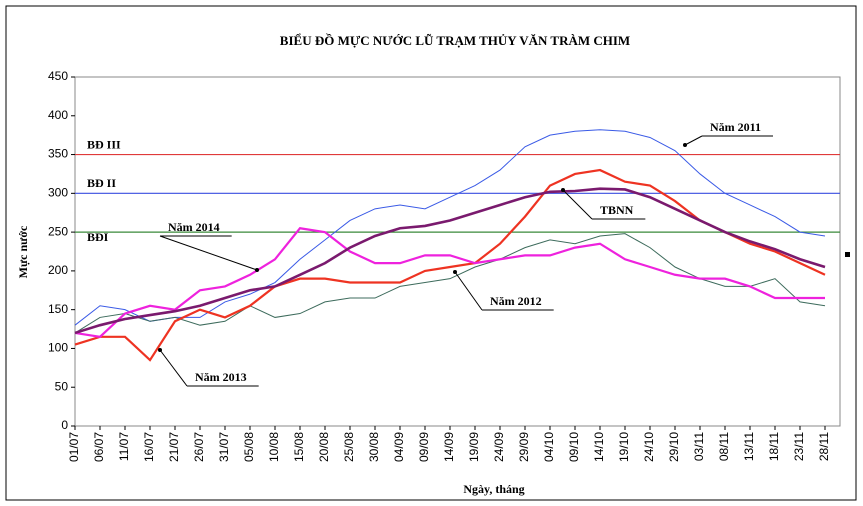 Image resolution: width=863 pixels, height=506 pixels. Describe the element at coordinates (101, 183) in the screenshot. I see `reference-label: BĐ II` at that location.